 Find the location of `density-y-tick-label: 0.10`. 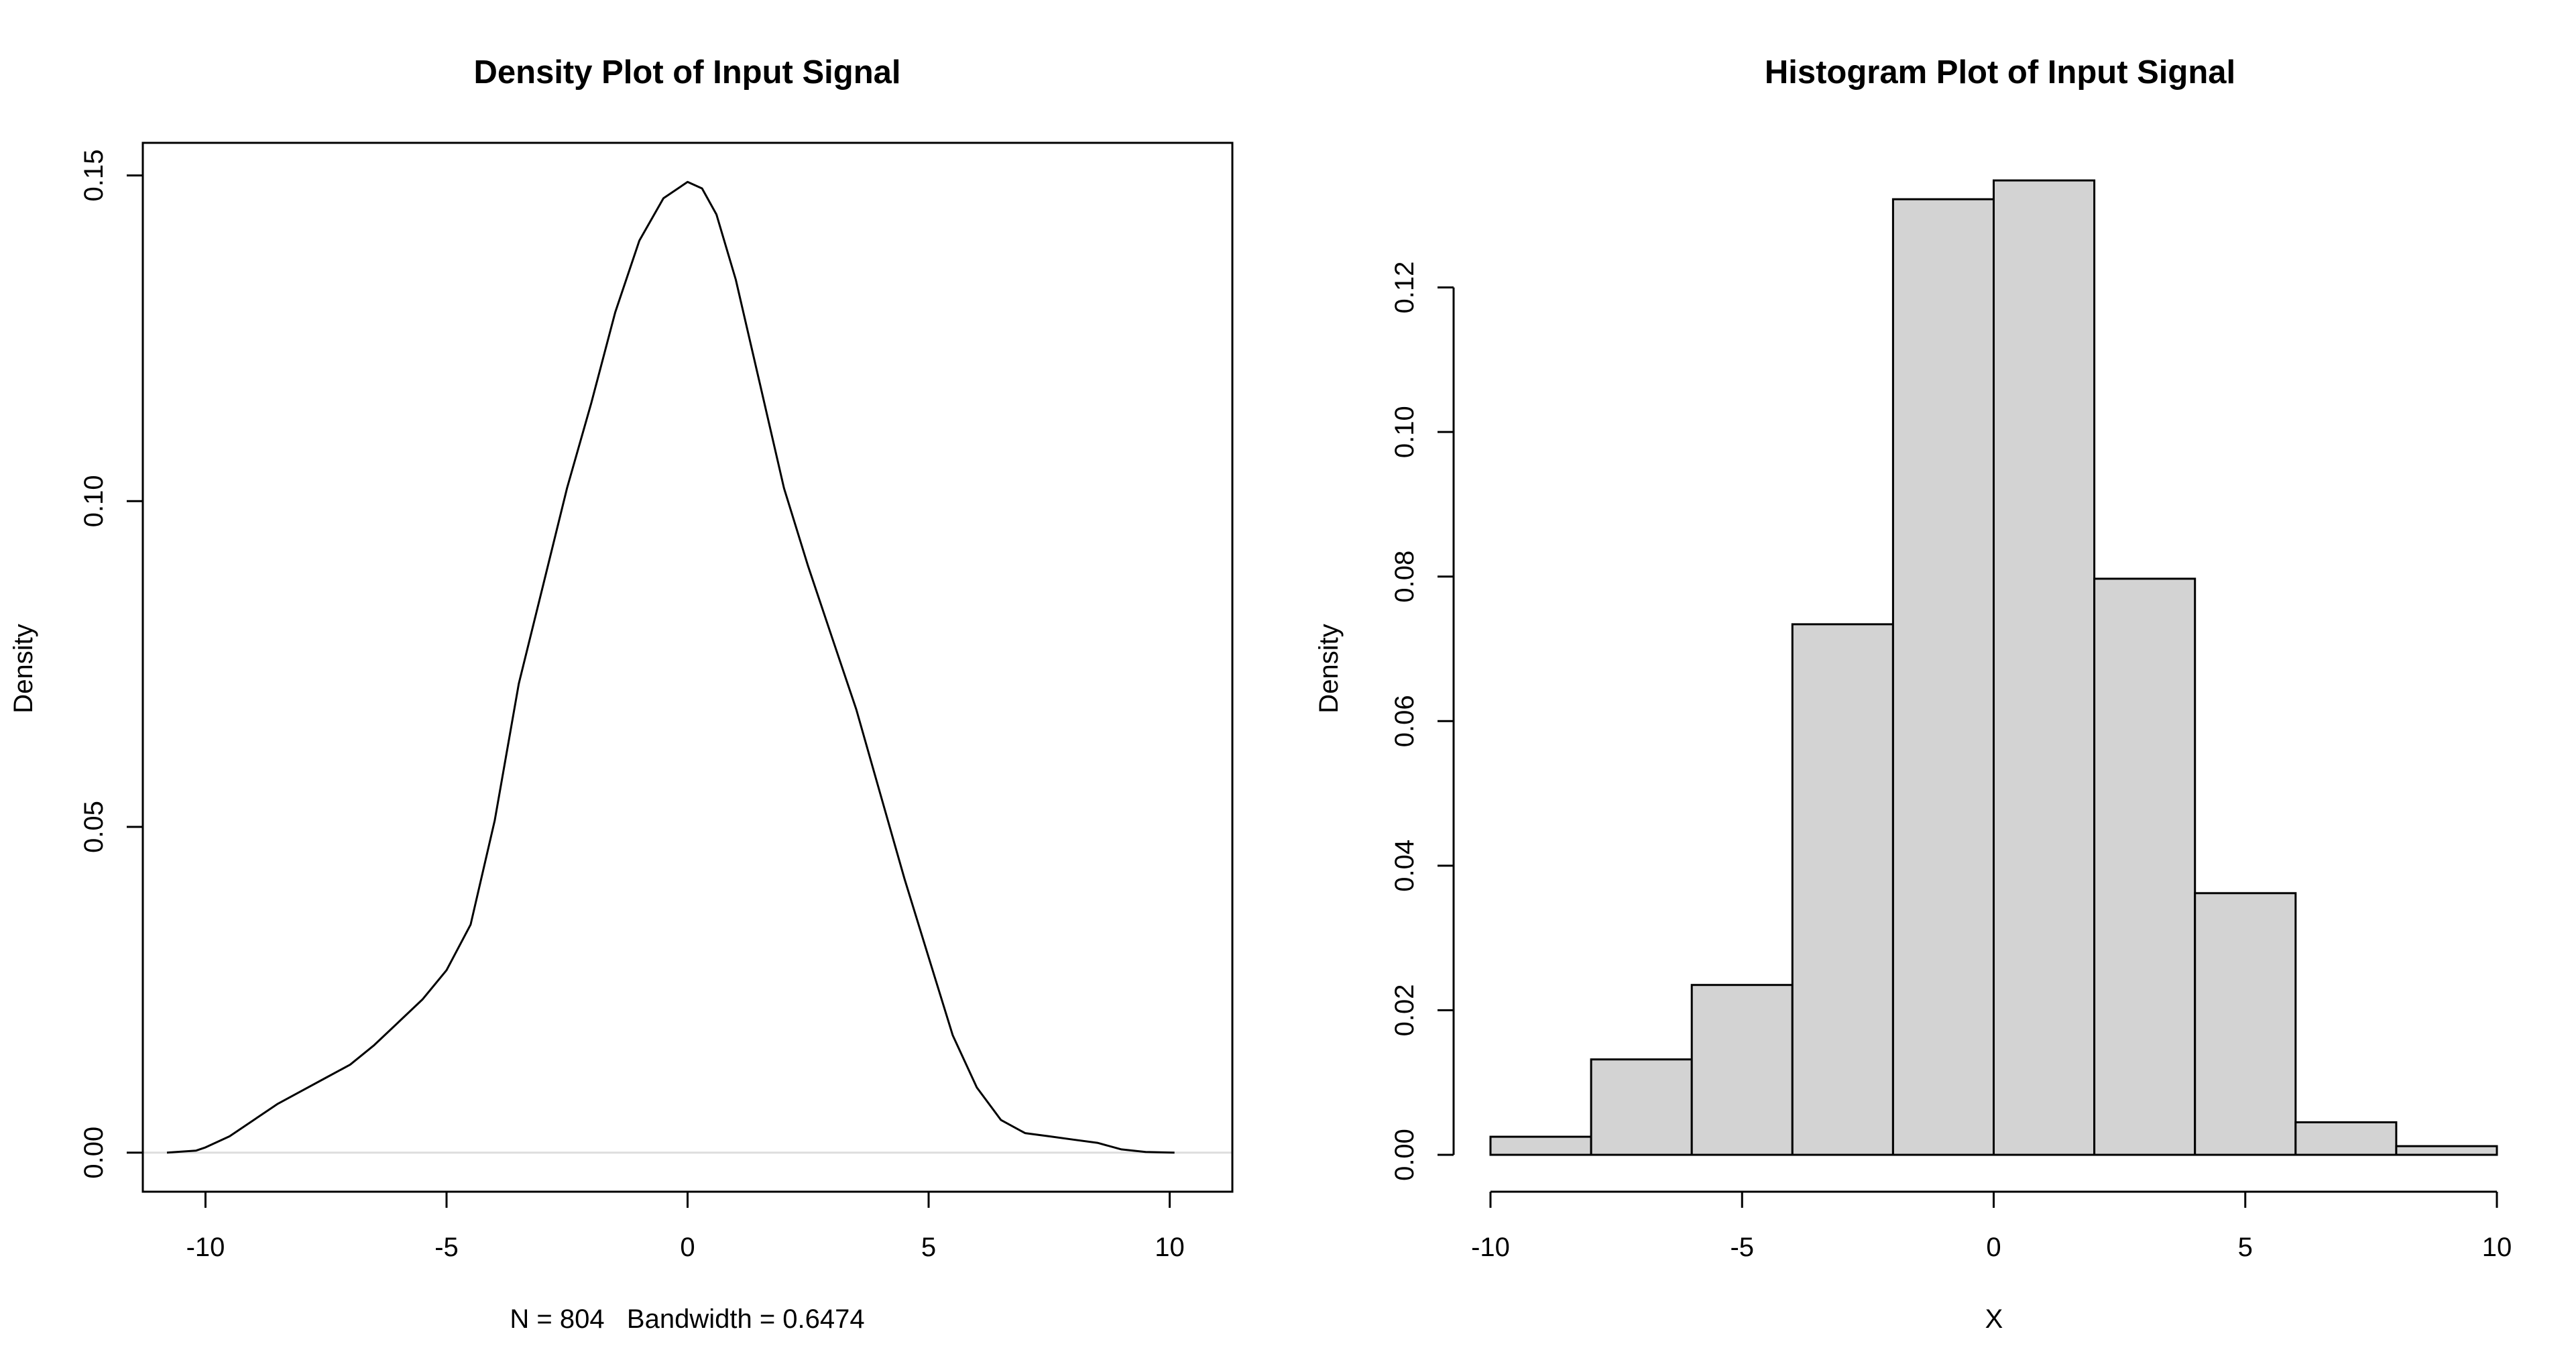

density-y-tick-label: 0.10 is located at coordinates (94, 501).